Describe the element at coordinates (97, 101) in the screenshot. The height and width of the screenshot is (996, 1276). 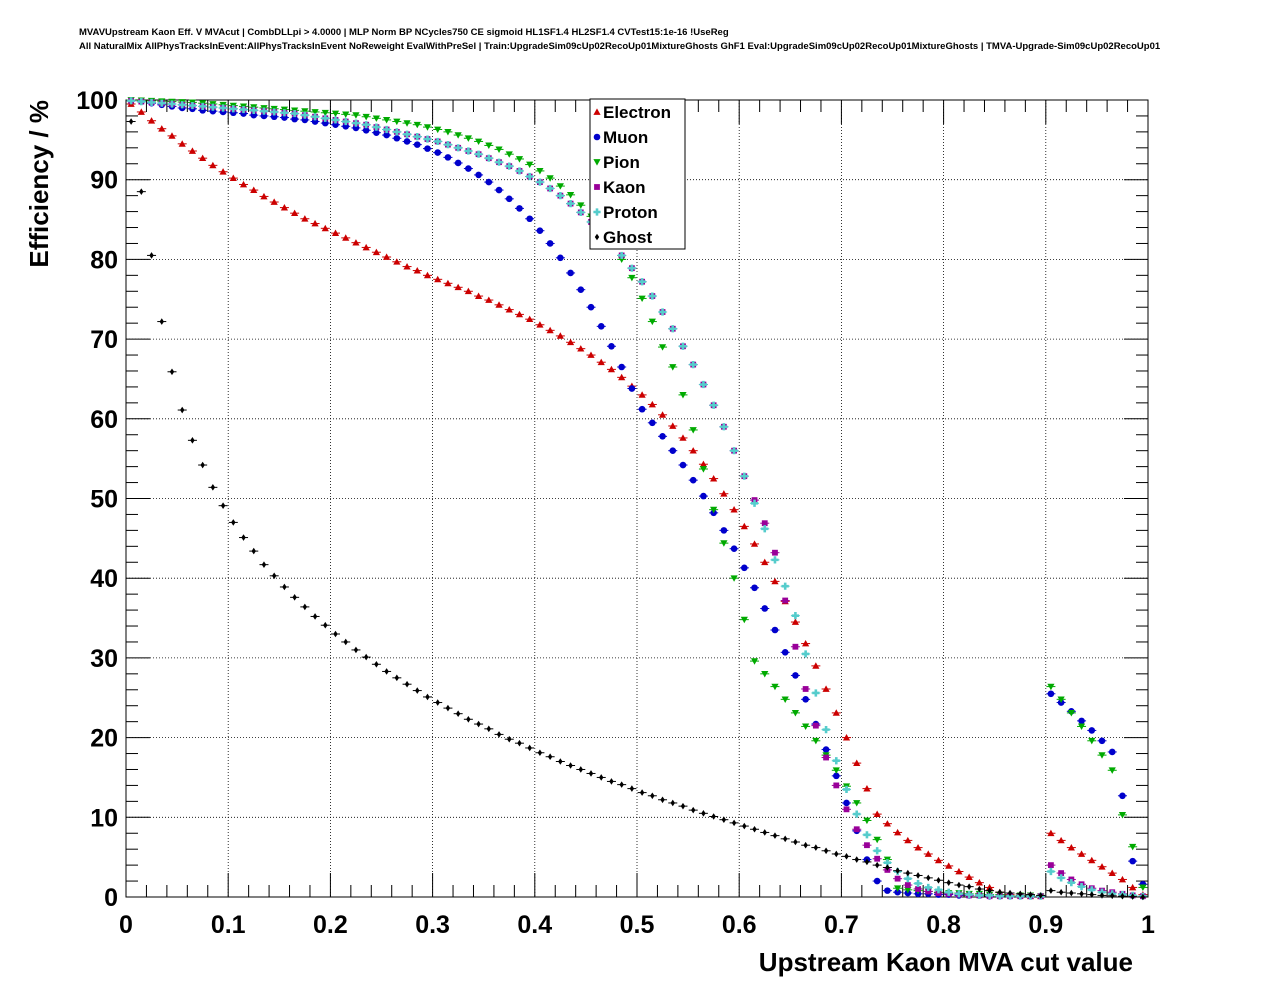
I see `y-tick-label: 100` at that location.